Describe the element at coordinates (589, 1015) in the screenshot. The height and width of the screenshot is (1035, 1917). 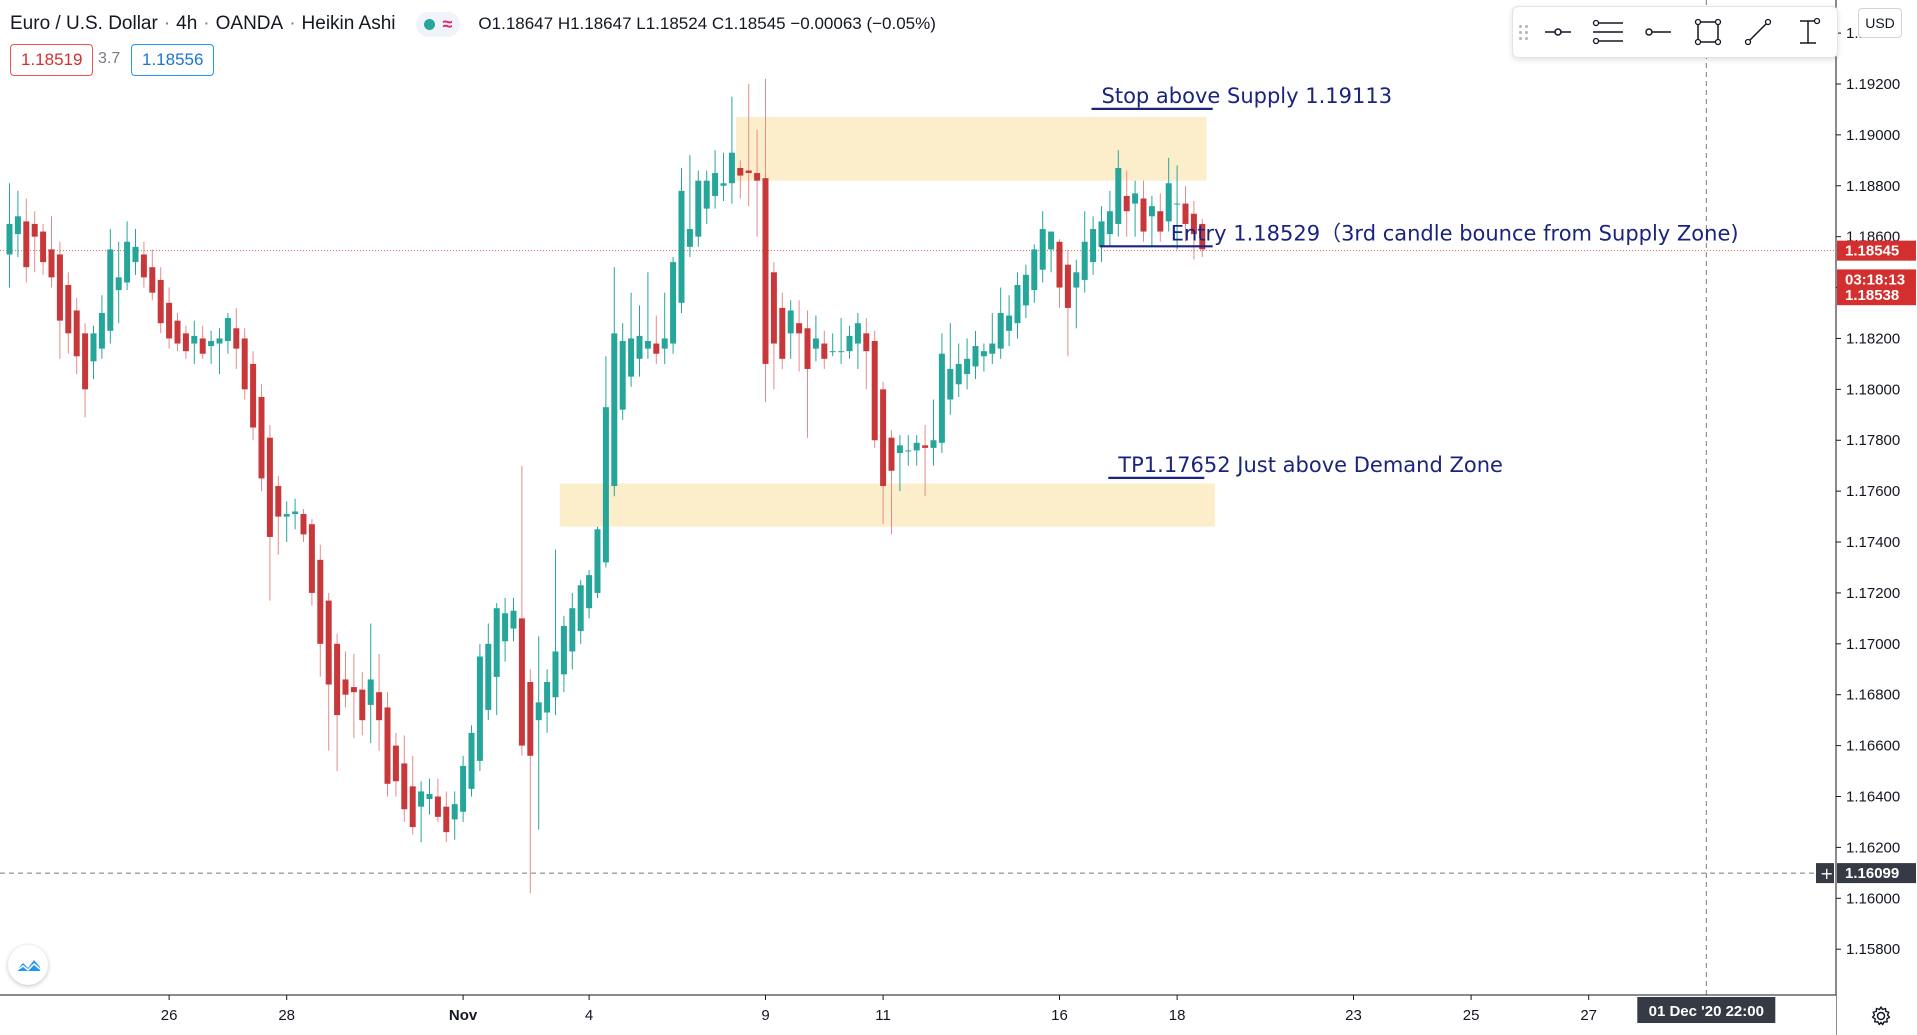
I see `x-tick-label: 4` at that location.